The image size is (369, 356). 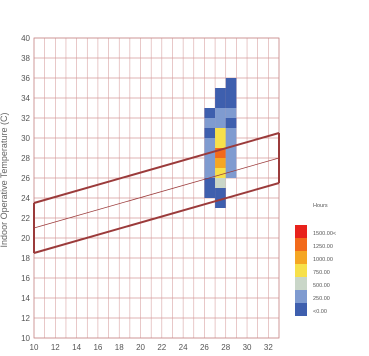 What do you see at coordinates (140, 347) in the screenshot?
I see `x-tick-label: 20` at bounding box center [140, 347].